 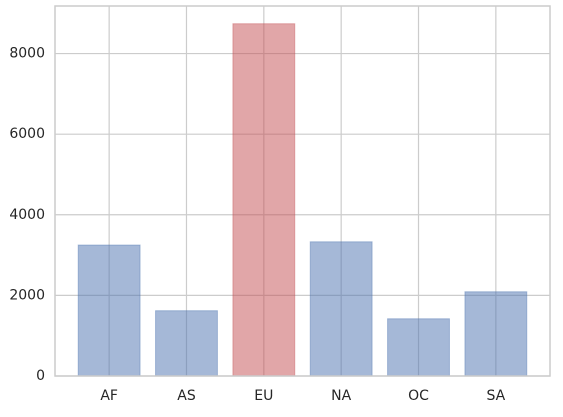 What do you see at coordinates (27, 295) in the screenshot?
I see `y-tick-label: 2000` at bounding box center [27, 295].